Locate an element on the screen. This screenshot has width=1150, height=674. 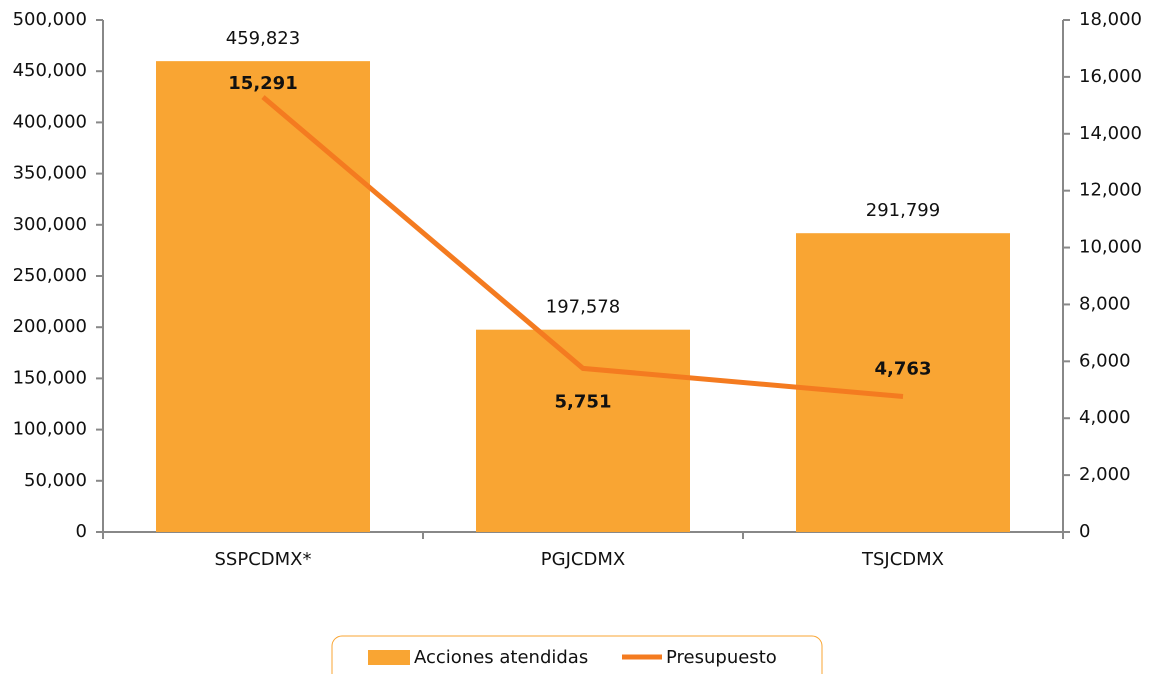
y-tick-label: 150,000 is located at coordinates (50, 377).